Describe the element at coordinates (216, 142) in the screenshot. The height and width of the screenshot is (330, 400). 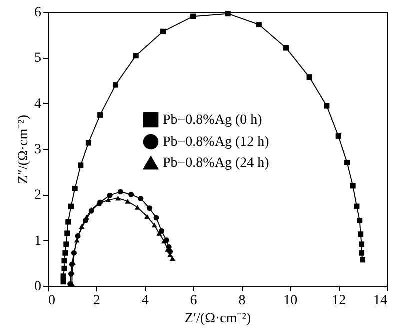
I see `legend-label: Pb−0.8%Ag (12 h)` at that location.